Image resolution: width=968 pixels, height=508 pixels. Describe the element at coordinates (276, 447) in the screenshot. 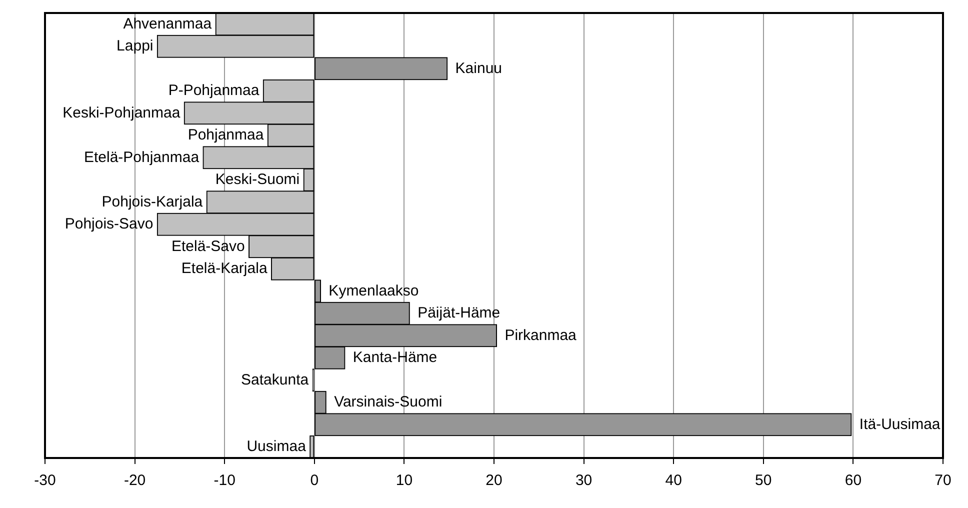

I see `y-tick-label: Uusimaa` at that location.